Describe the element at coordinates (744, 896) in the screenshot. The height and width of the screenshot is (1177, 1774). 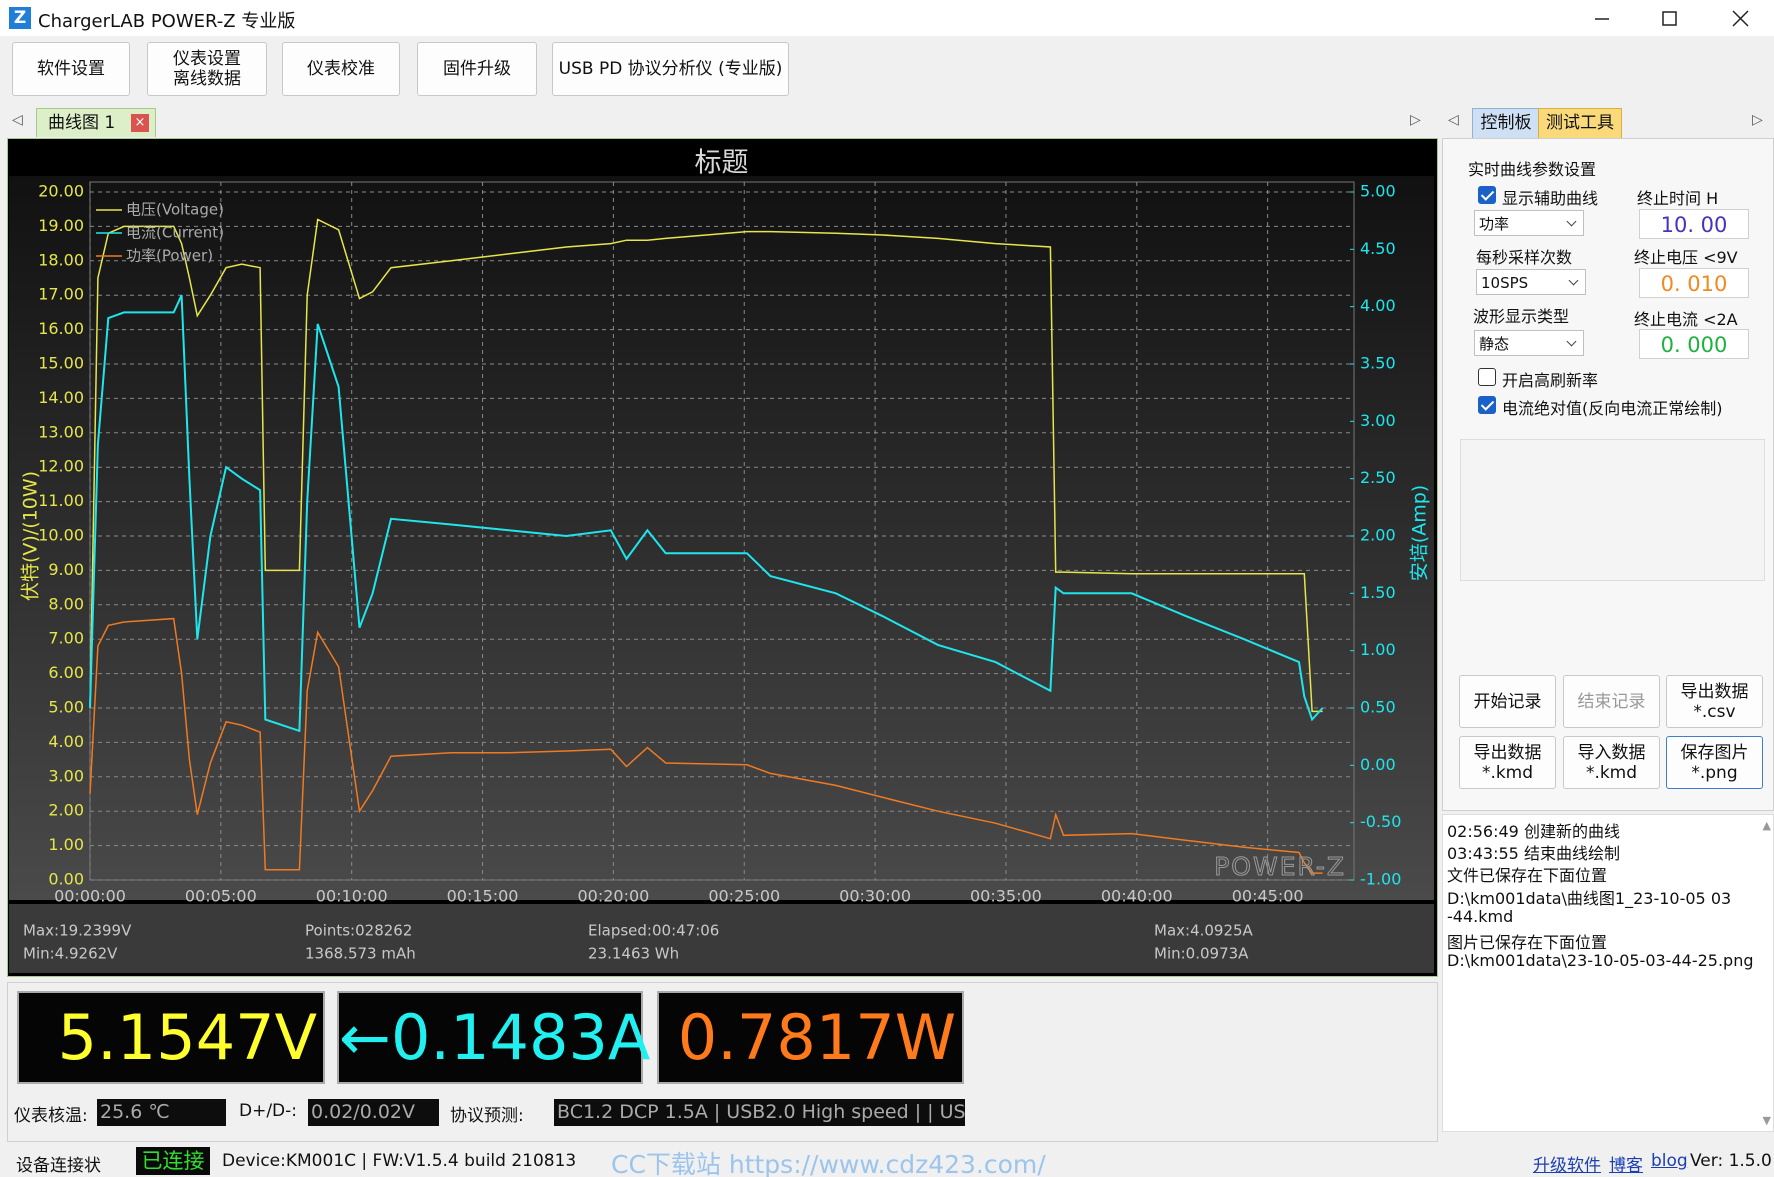
I see `x-tick-label: 00:25:00` at that location.